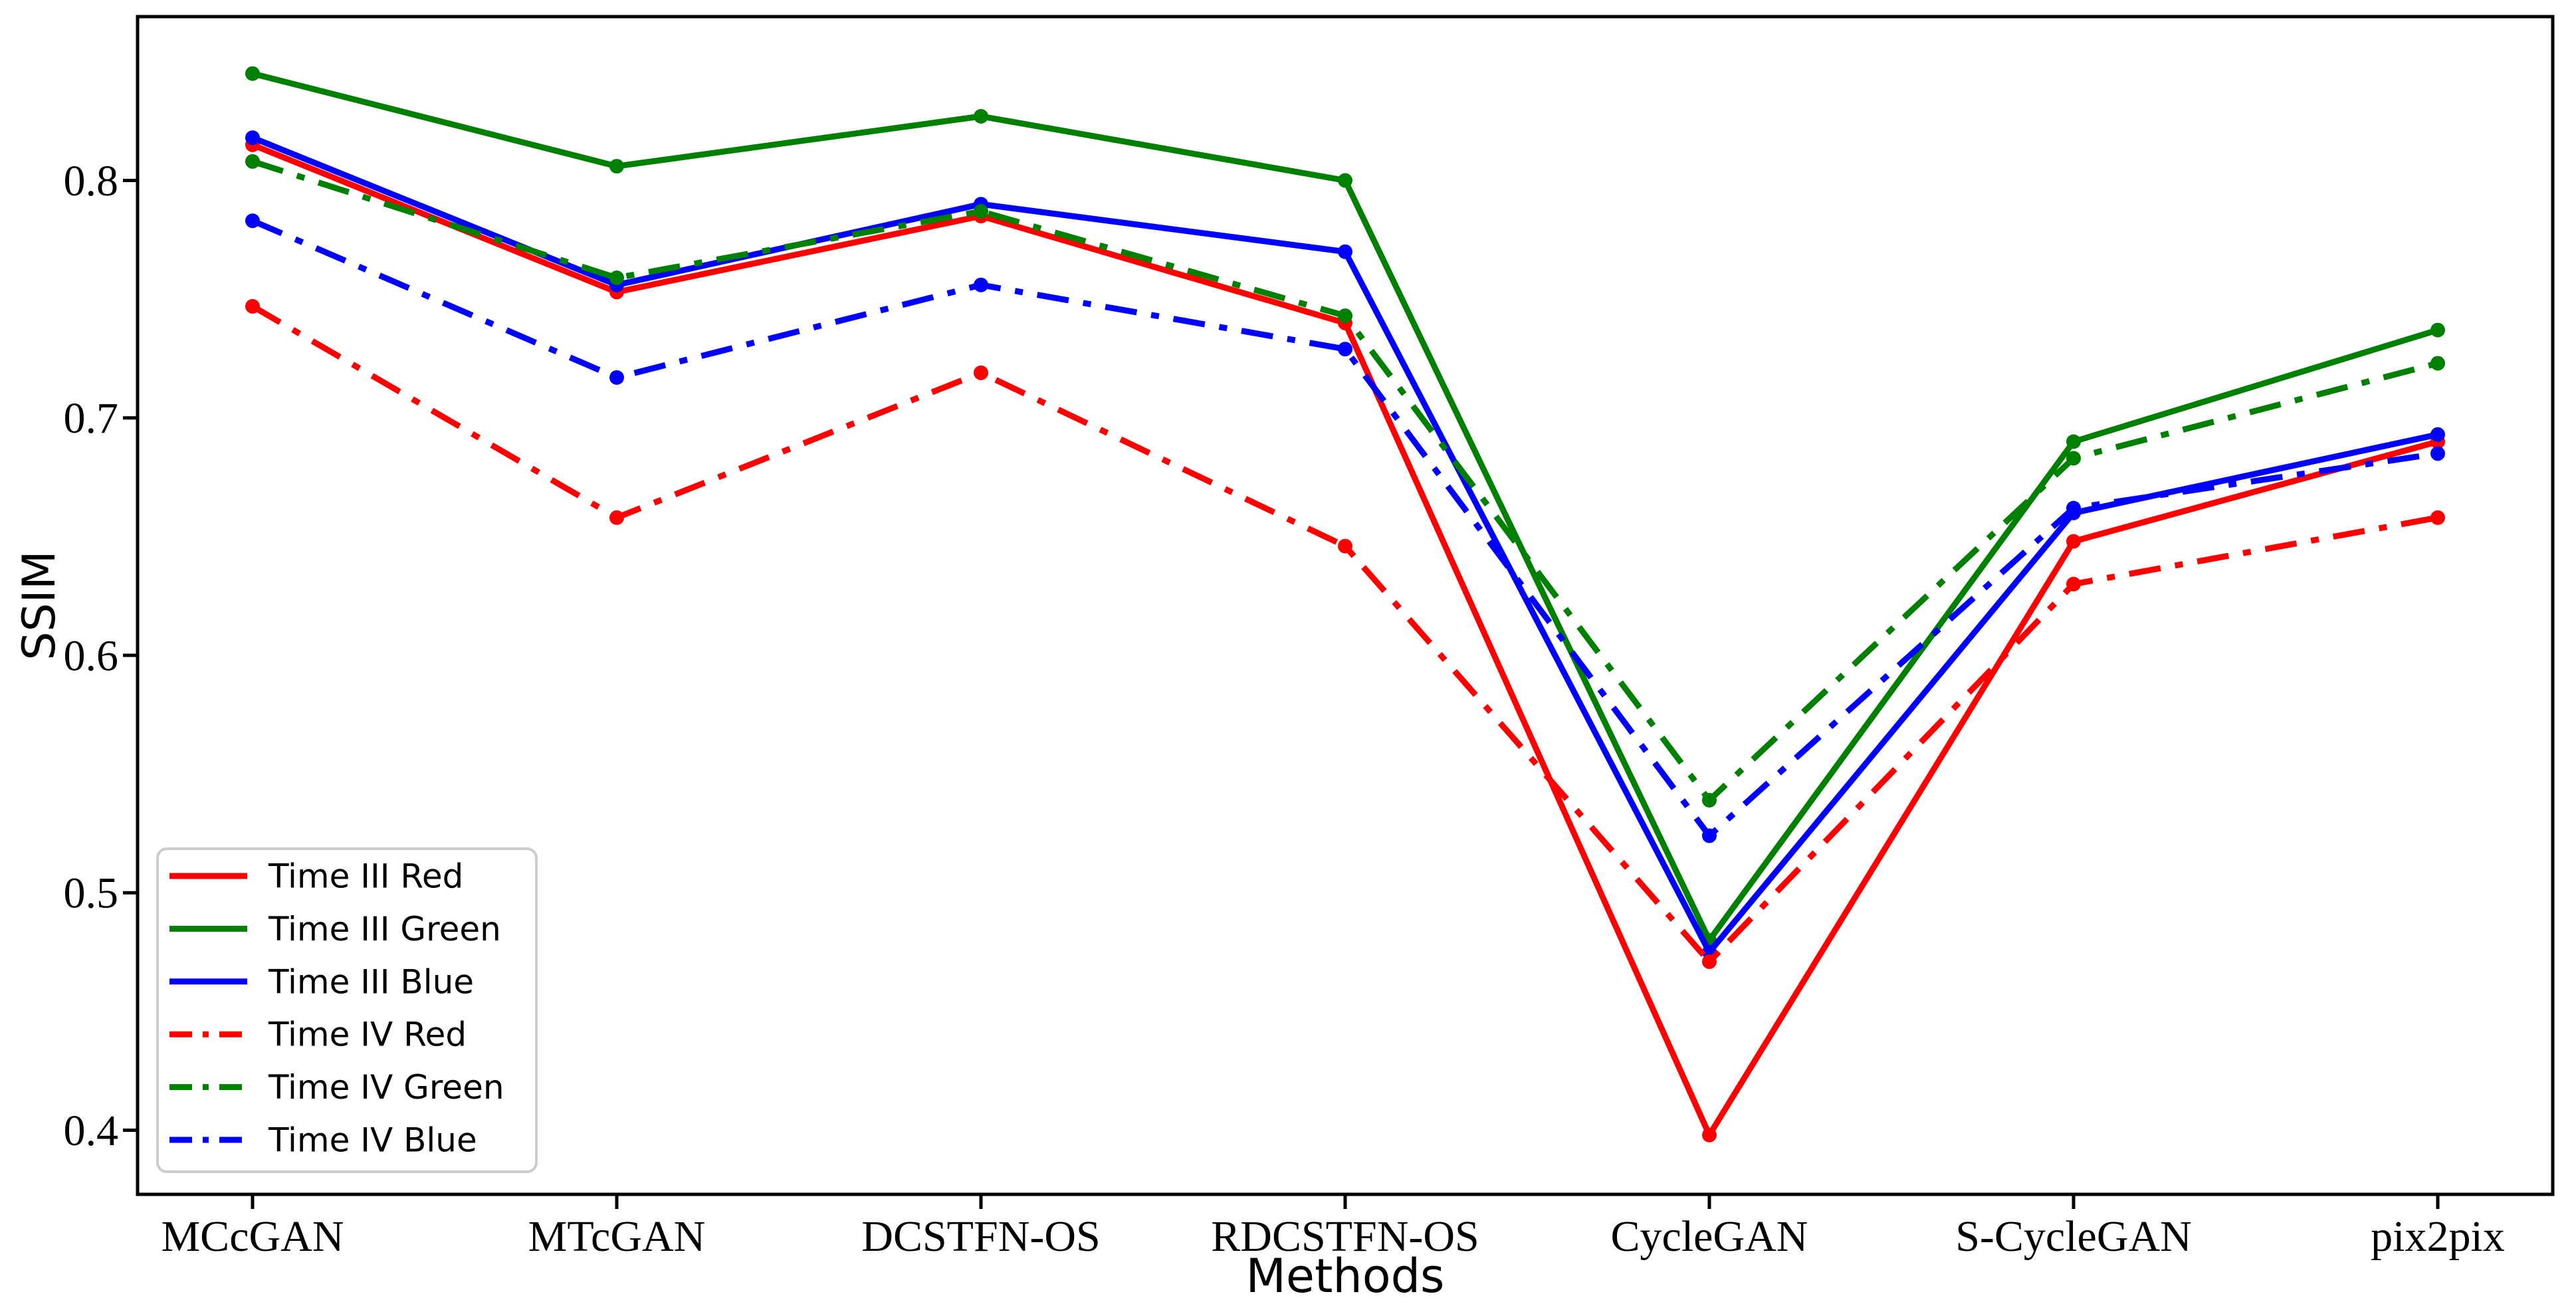 The width and height of the screenshot is (2576, 1308). What do you see at coordinates (617, 1236) in the screenshot?
I see `x-axis-tick-label-mtcgan: MTcGAN` at bounding box center [617, 1236].